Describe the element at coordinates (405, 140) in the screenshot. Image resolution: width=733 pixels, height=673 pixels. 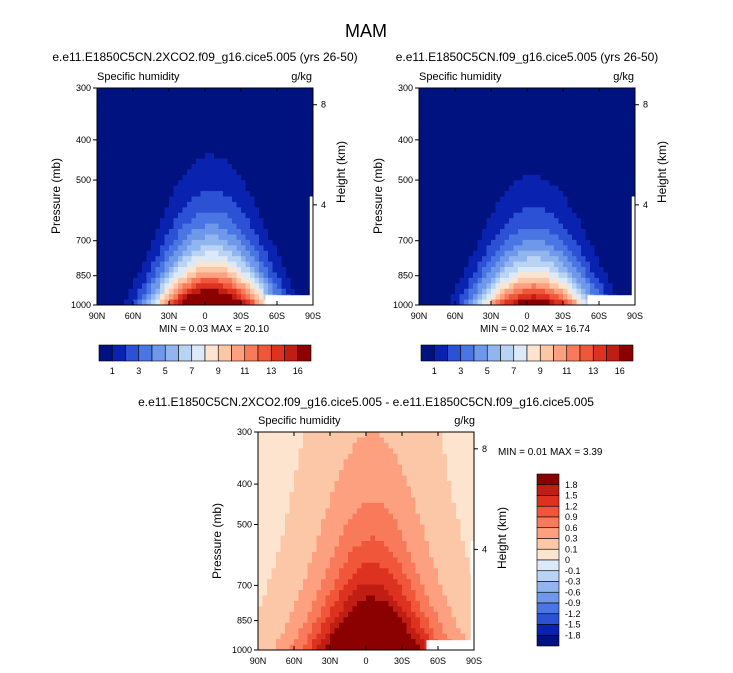
I see `y-tick-label: 400` at that location.